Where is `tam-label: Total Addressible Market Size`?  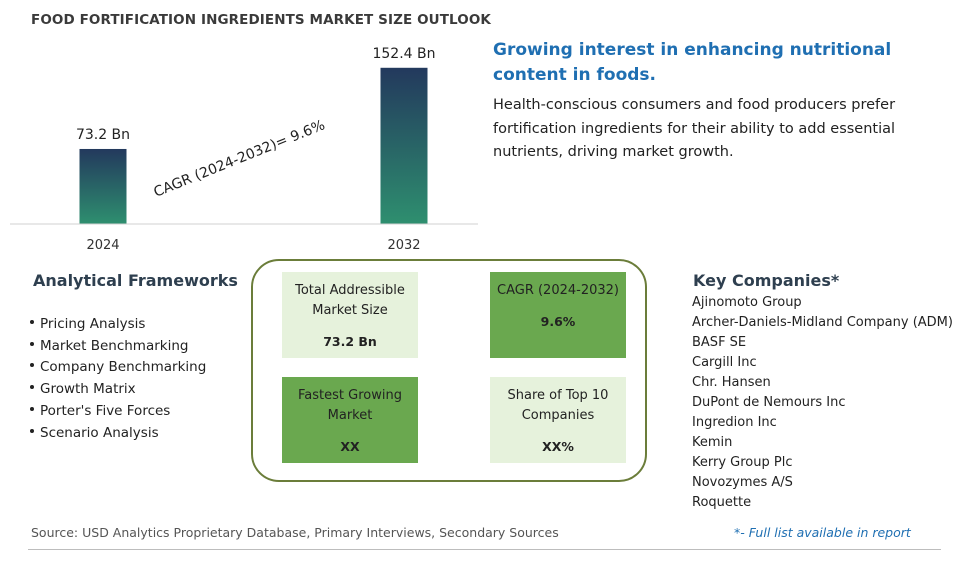 tam-label: Total Addressible Market Size is located at coordinates (350, 300).